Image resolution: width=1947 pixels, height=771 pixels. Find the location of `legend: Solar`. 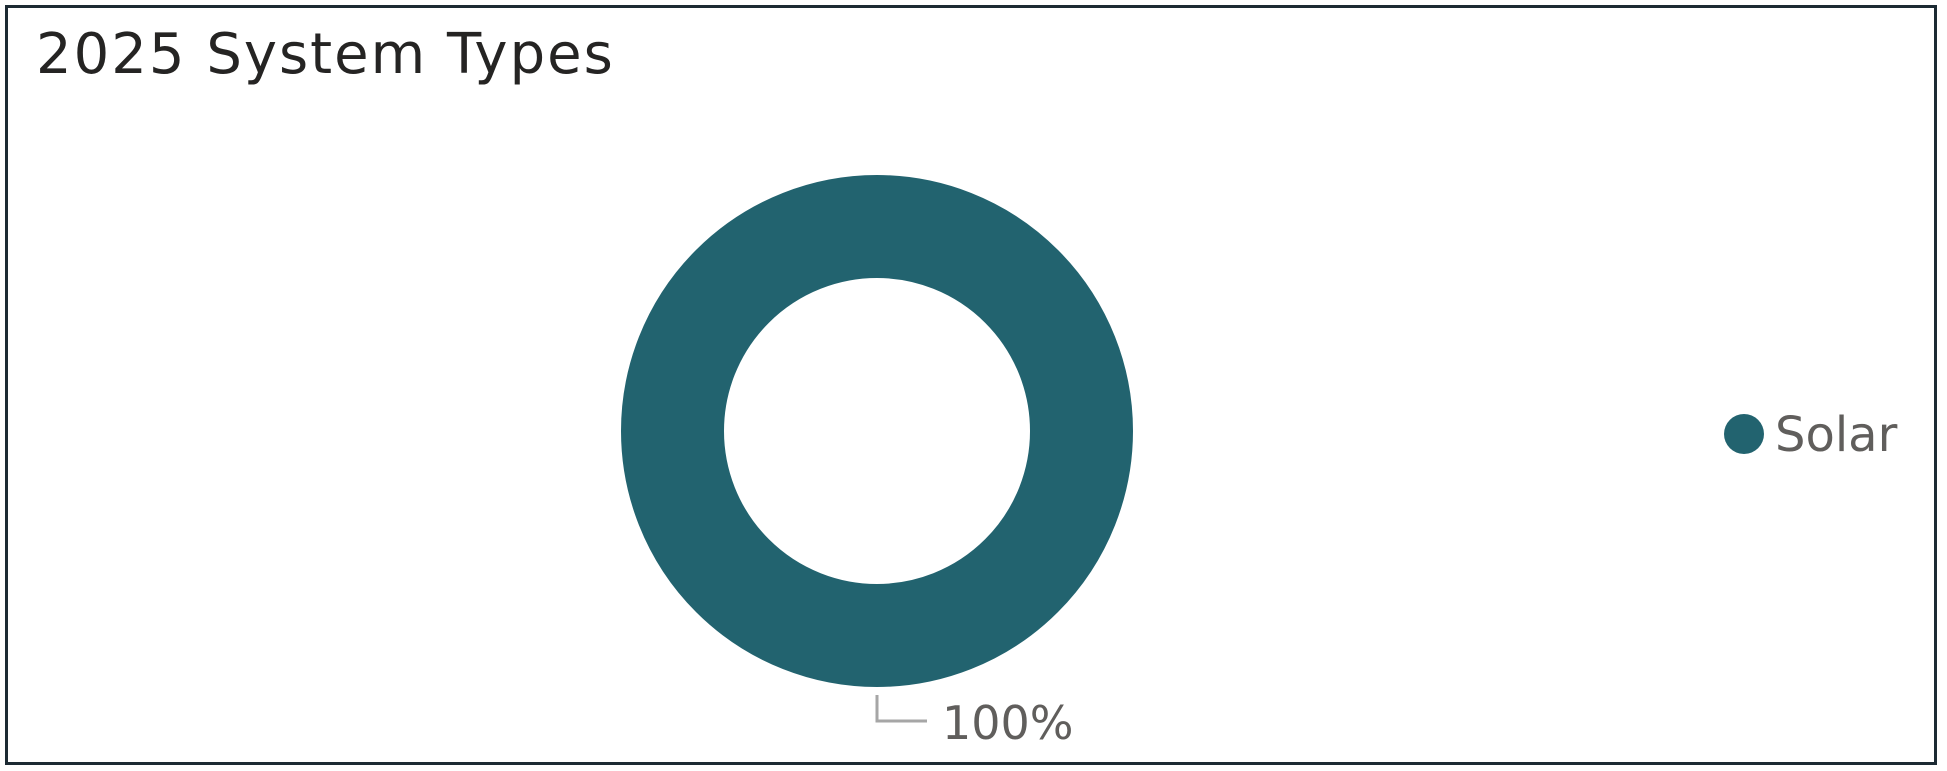

legend: Solar is located at coordinates (1811, 435).